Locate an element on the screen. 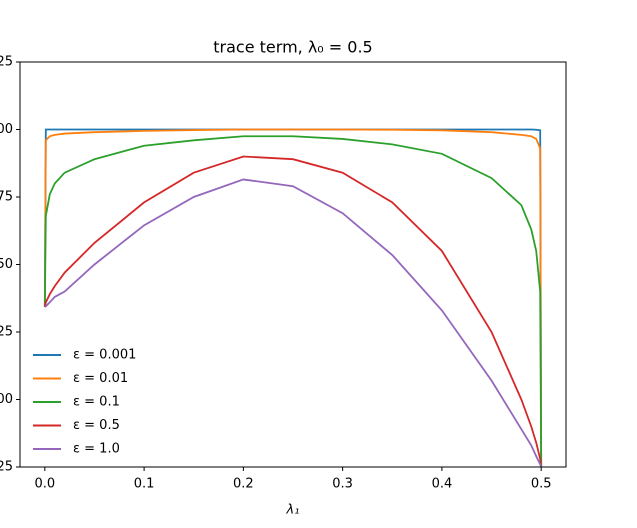 The image size is (637, 528). y-tick-label: 0.25 is located at coordinates (6, 332).